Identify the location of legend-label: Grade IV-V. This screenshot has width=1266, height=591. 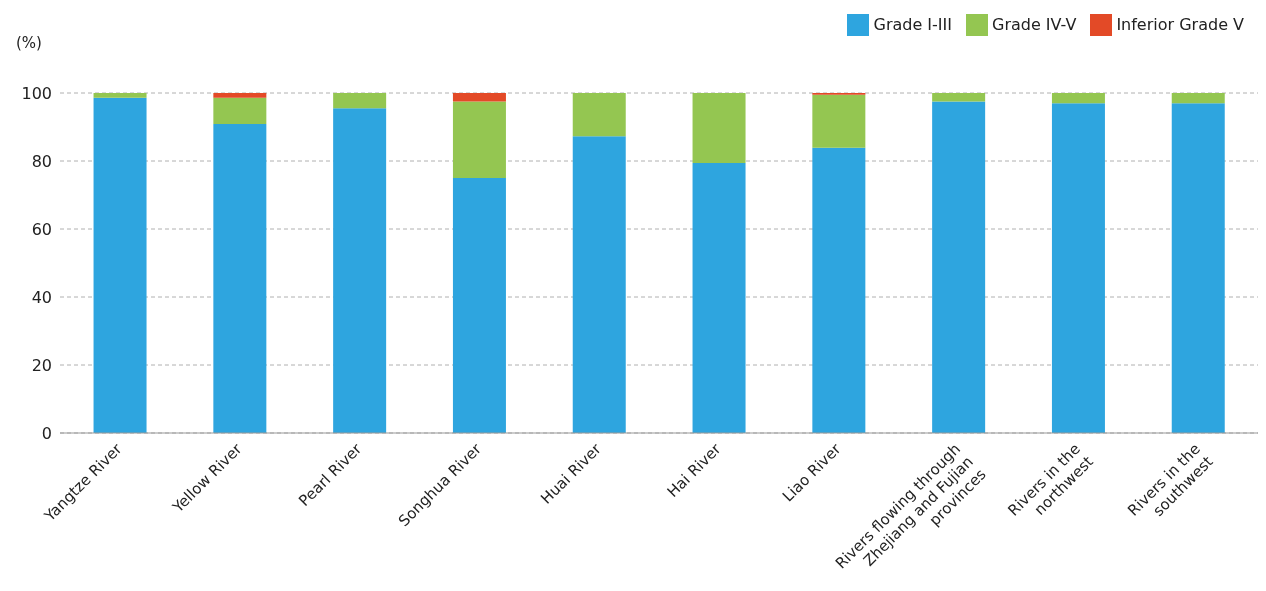
(1034, 24).